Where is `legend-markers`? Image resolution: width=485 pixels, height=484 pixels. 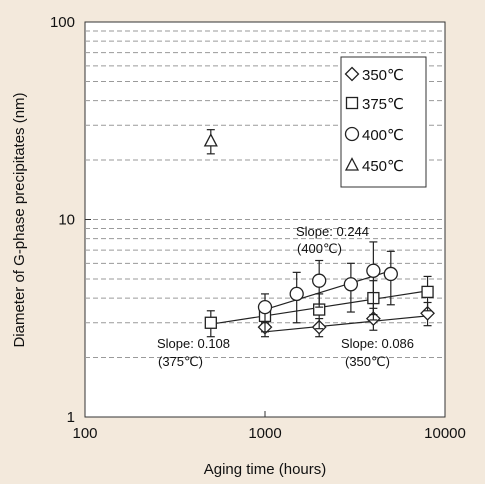 legend-markers is located at coordinates (352, 118).